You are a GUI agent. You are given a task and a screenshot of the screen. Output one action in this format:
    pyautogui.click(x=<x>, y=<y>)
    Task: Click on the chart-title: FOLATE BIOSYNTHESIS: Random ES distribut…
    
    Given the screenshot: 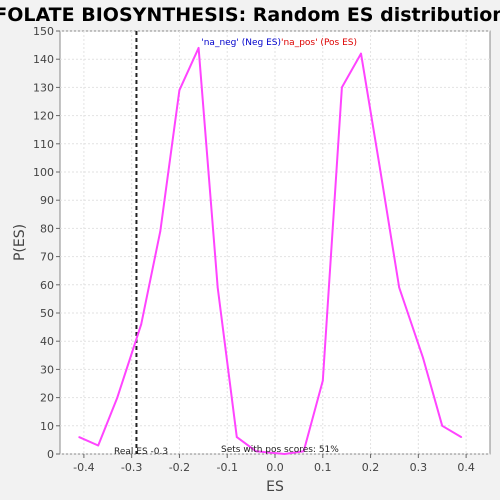 What is the action you would take?
    pyautogui.click(x=250, y=15)
    